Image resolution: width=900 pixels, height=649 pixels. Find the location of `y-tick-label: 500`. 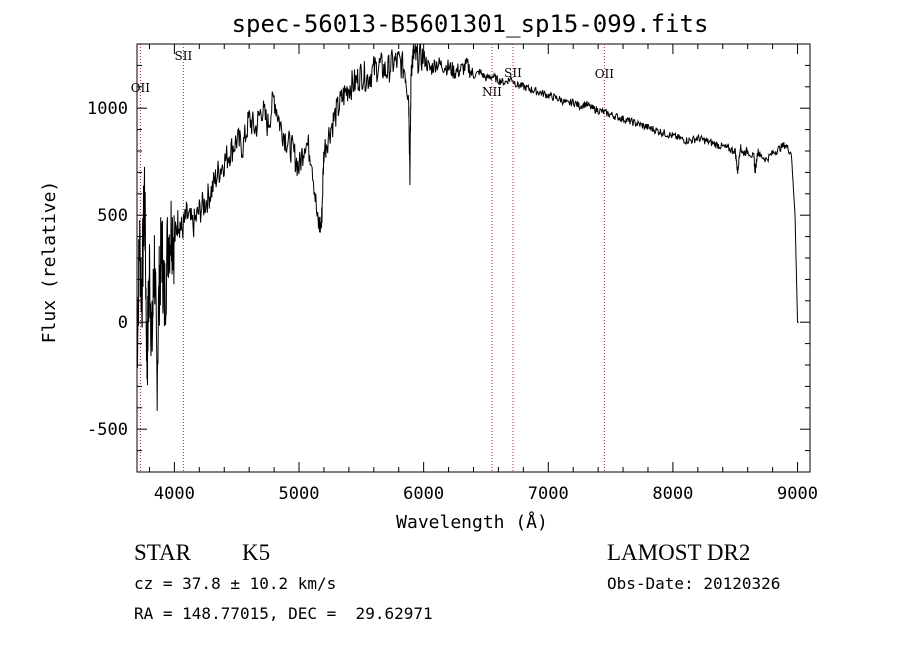

y-tick-label: 500 is located at coordinates (112, 216).